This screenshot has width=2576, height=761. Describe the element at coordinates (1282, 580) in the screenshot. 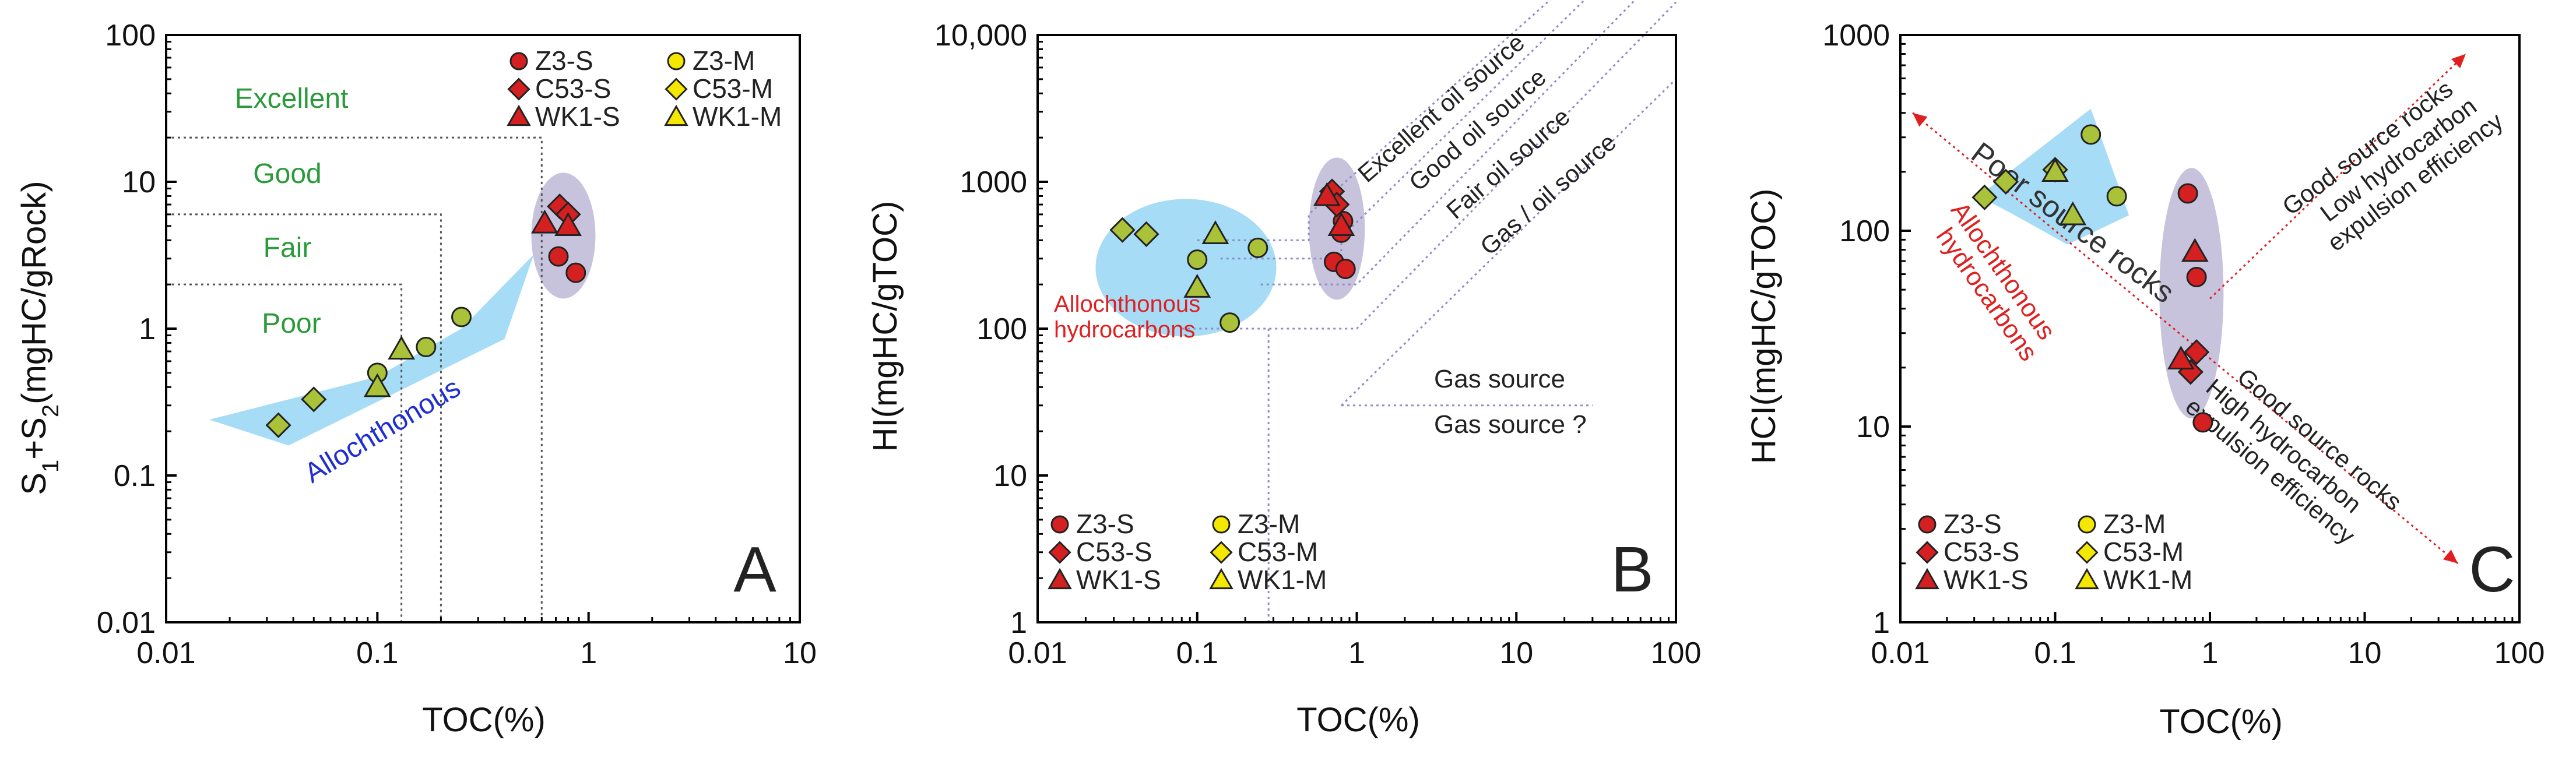

I see `panel-b-legend-label: WK1-M` at that location.